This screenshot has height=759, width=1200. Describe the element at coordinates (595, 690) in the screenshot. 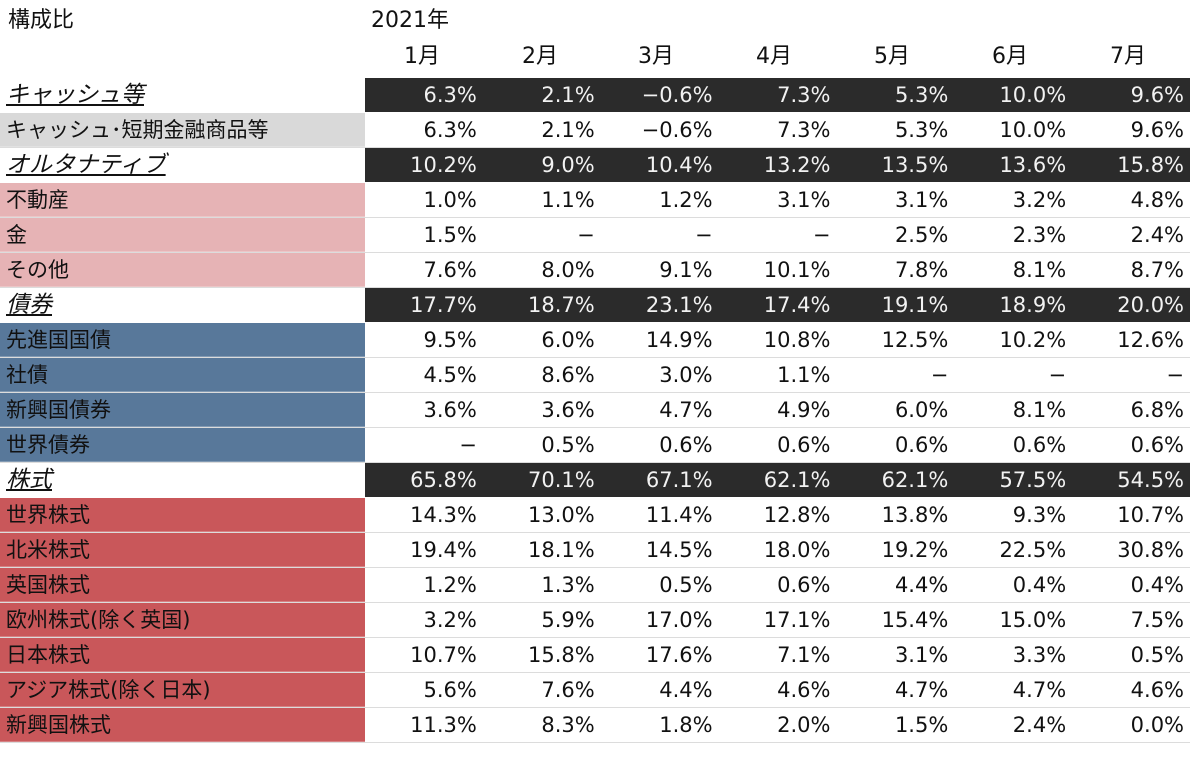

I see `table-row: アジア株式(除く日本) 5.6% 7.6% 4.4% 4.6% 4.7% 4.7% 4.6%` at that location.